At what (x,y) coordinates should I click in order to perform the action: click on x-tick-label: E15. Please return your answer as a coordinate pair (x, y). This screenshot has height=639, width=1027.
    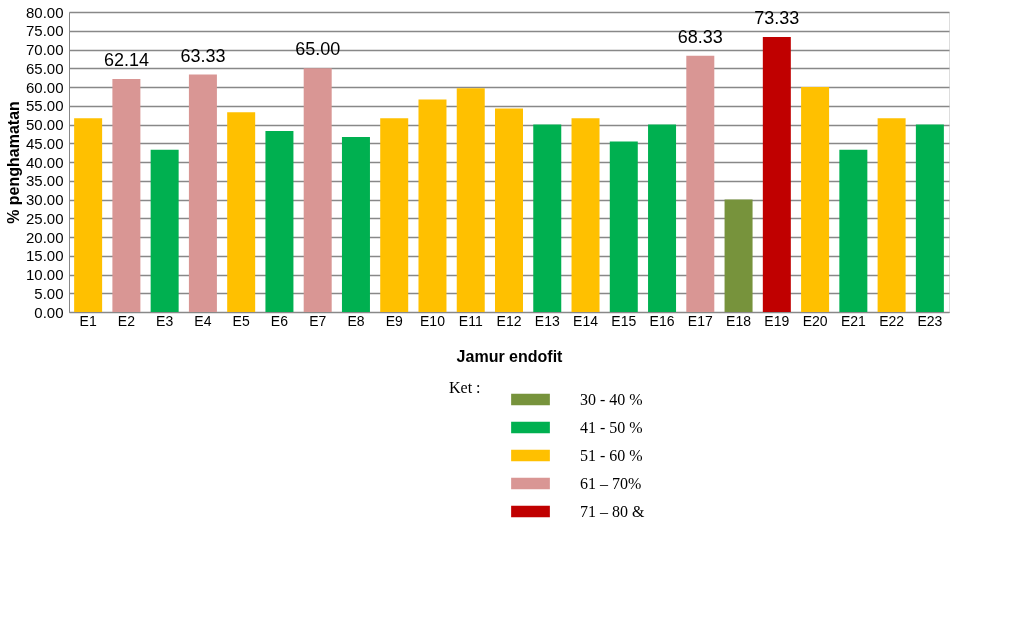
    Looking at the image, I should click on (624, 320).